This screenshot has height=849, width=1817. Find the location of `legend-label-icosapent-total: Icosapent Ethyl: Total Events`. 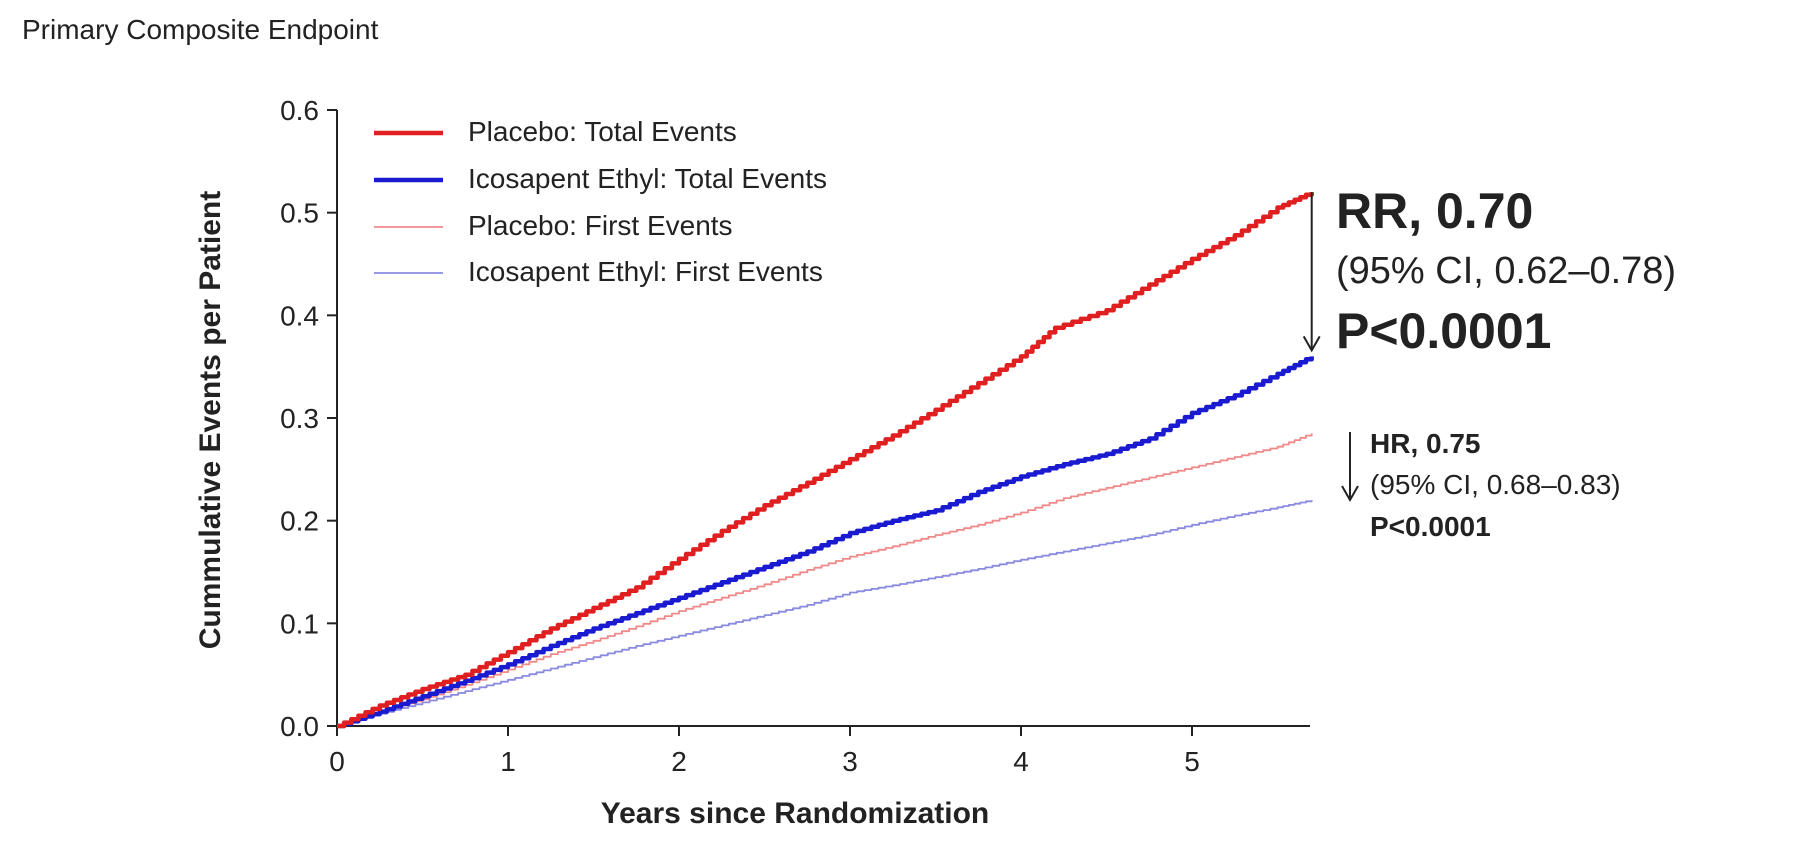

legend-label-icosapent-total: Icosapent Ethyl: Total Events is located at coordinates (648, 178).